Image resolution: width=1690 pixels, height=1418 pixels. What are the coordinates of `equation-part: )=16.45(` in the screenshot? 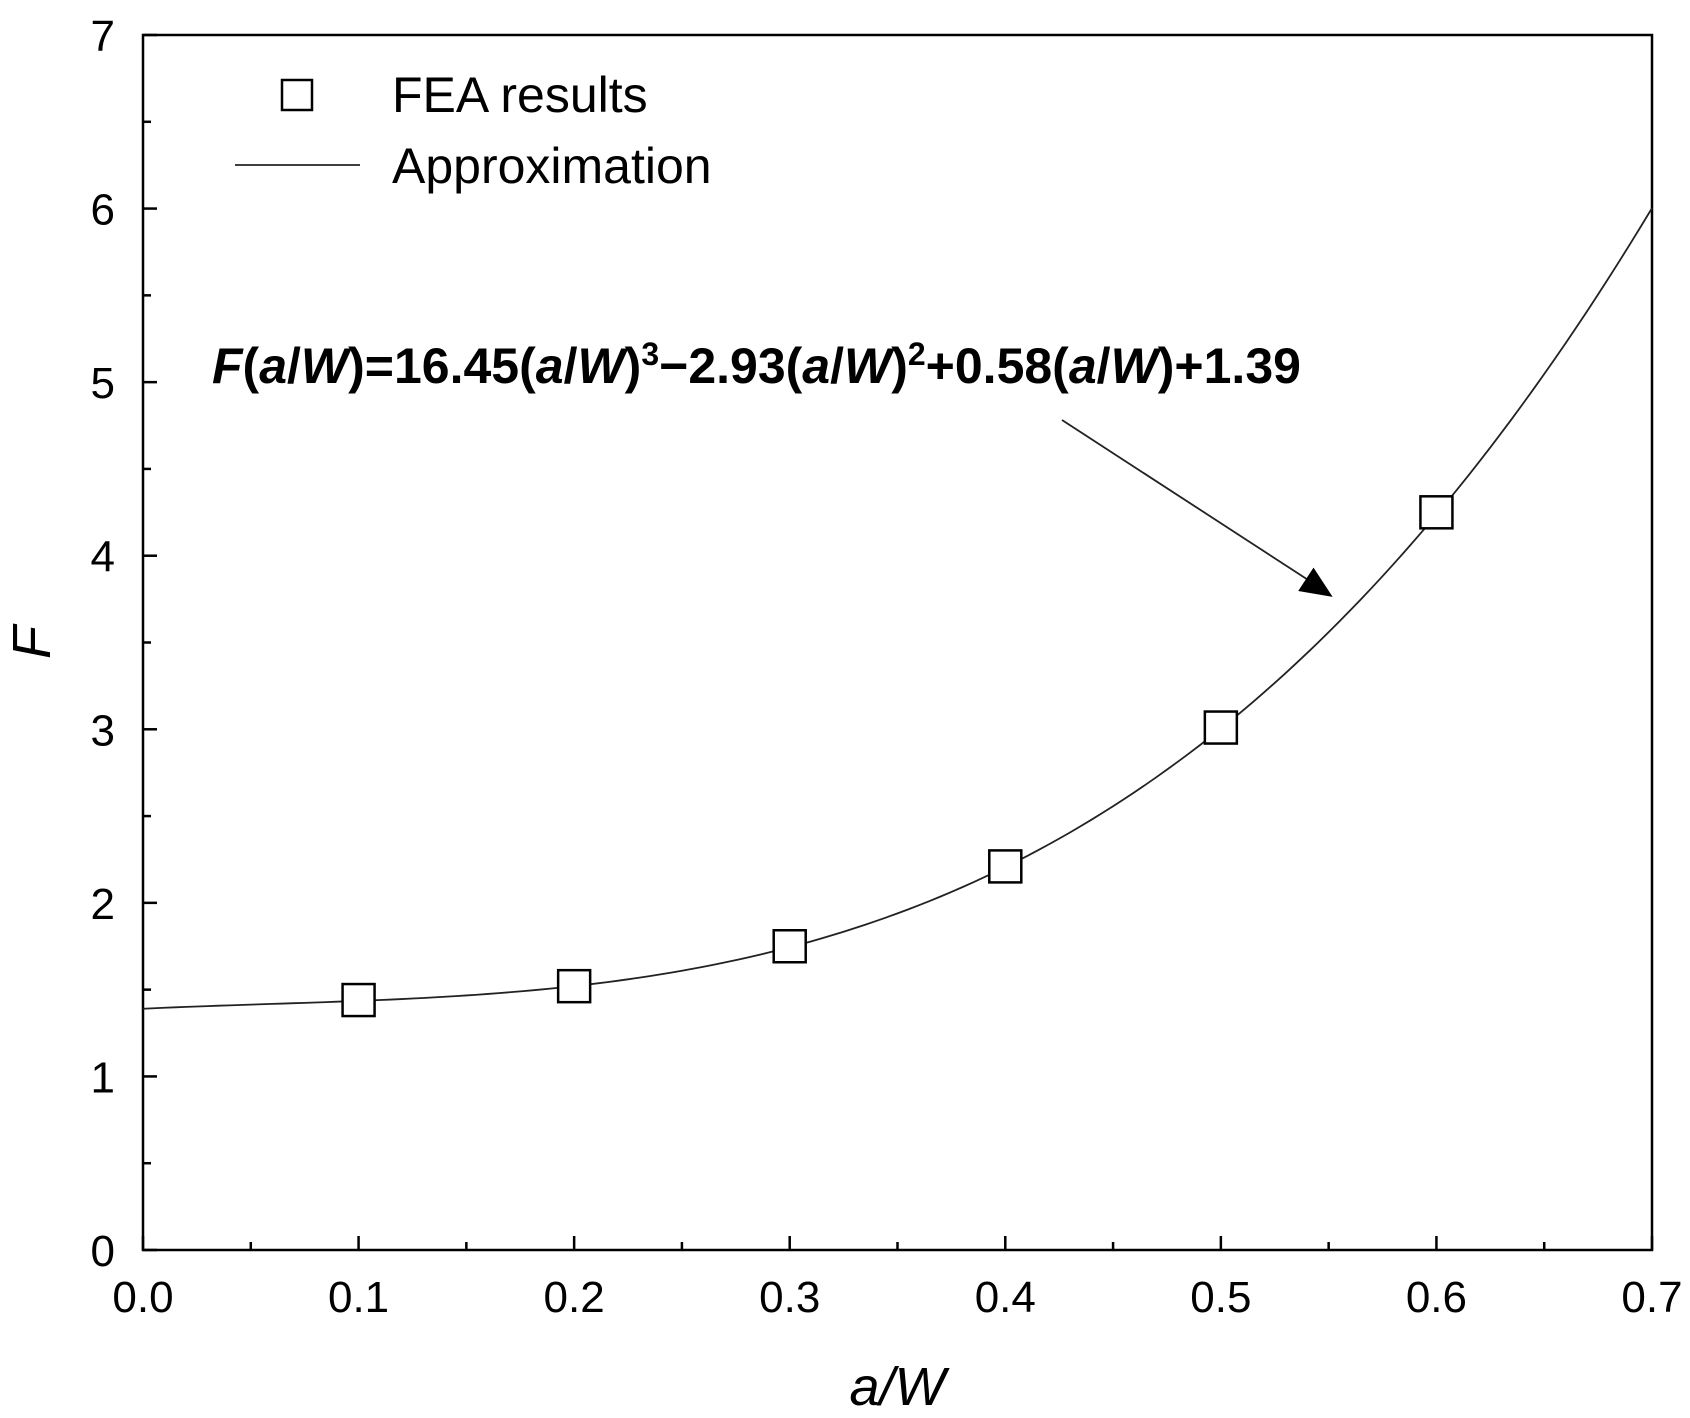 It's located at (442, 366).